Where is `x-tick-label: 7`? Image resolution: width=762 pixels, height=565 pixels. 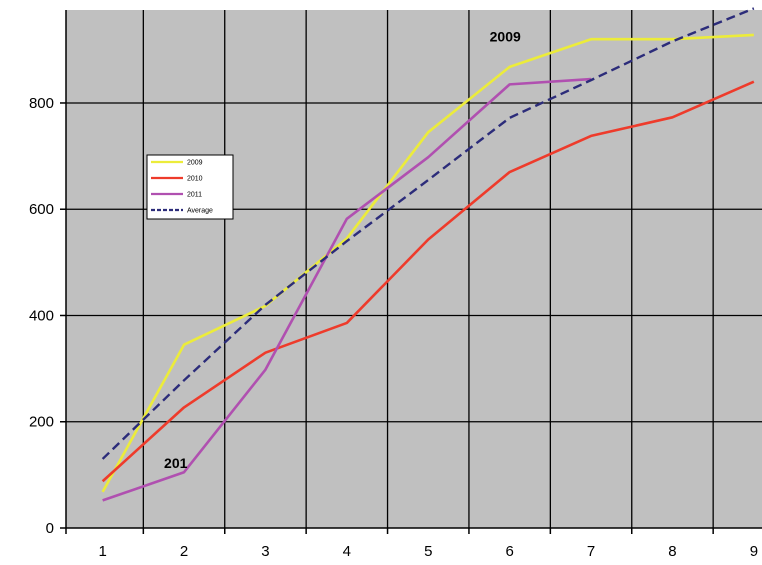
x-tick-label: 7 is located at coordinates (591, 551).